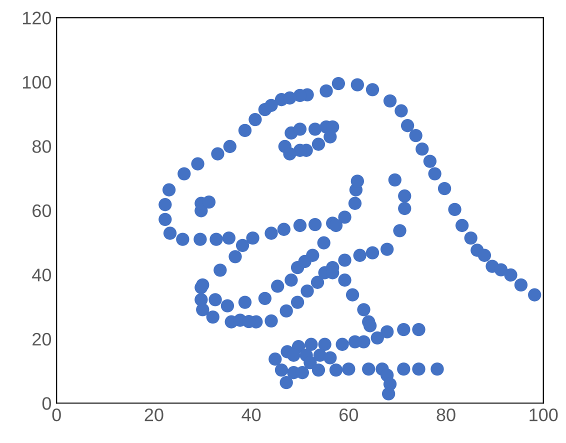 This screenshot has height=443, width=566. What do you see at coordinates (42, 146) in the screenshot?
I see `y-tick-label: 80` at bounding box center [42, 146].